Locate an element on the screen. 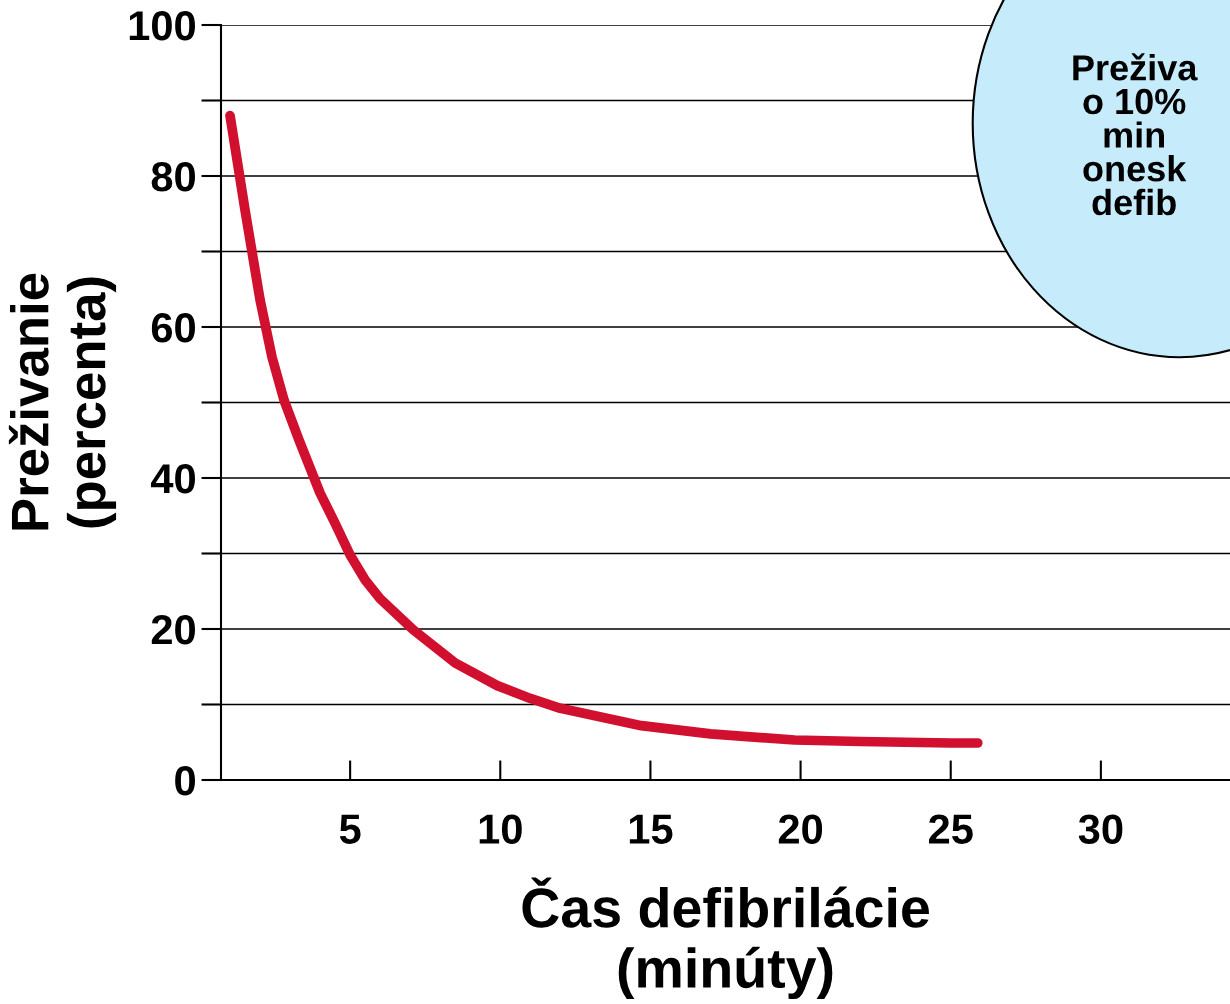  x-tick-label: 5 is located at coordinates (350, 829).